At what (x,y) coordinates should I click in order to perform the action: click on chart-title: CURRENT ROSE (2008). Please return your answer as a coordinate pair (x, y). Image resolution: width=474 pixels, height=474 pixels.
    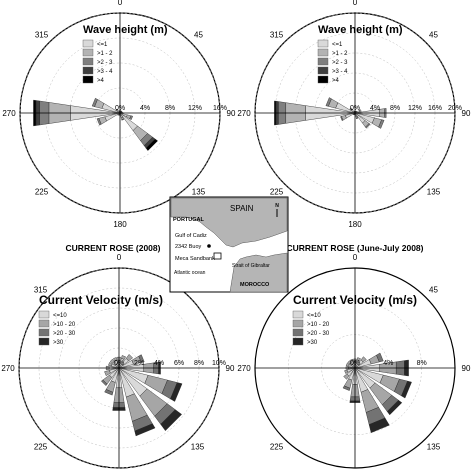
    Looking at the image, I should click on (113, 248).